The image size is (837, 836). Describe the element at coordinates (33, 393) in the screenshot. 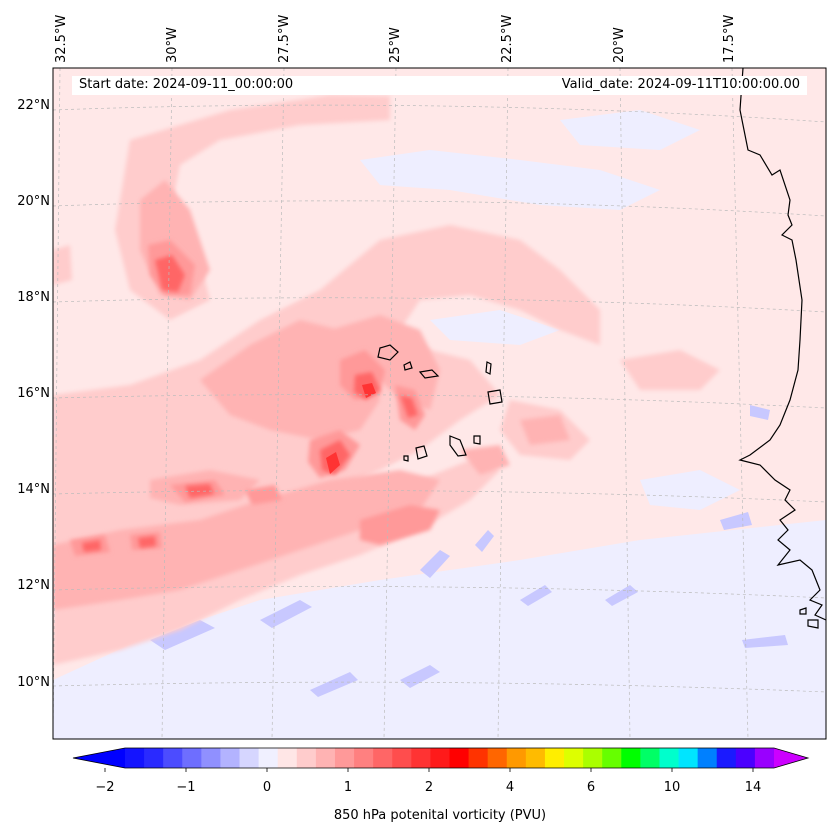

I see `lat-label: 16°N` at that location.